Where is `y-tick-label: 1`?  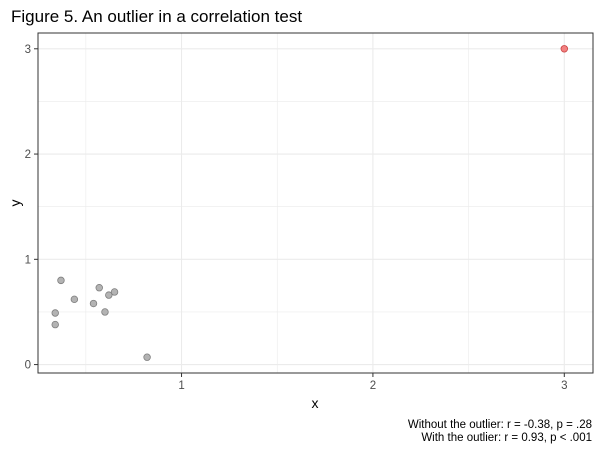 y-tick-label: 1 is located at coordinates (28, 260).